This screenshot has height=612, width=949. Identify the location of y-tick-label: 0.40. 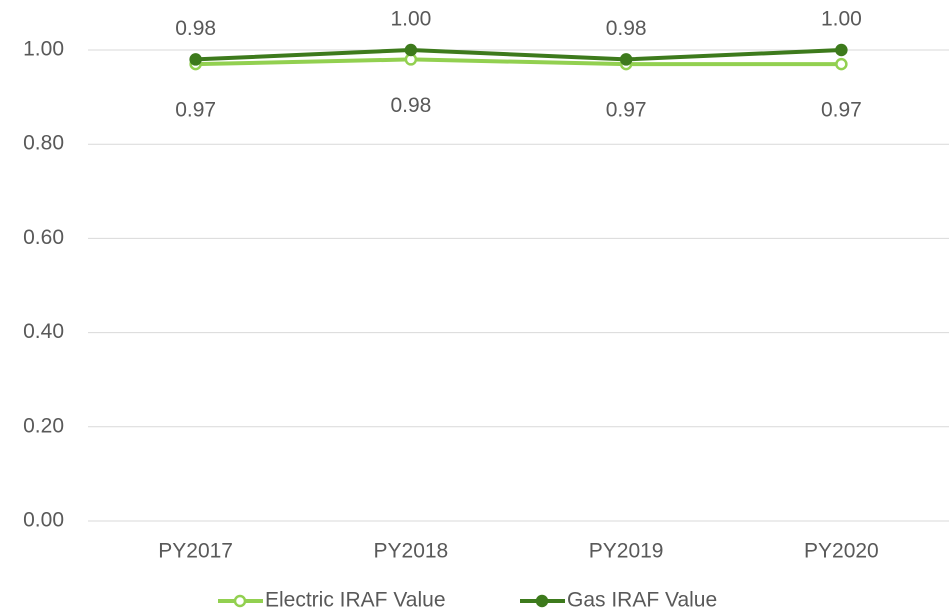
(43, 331).